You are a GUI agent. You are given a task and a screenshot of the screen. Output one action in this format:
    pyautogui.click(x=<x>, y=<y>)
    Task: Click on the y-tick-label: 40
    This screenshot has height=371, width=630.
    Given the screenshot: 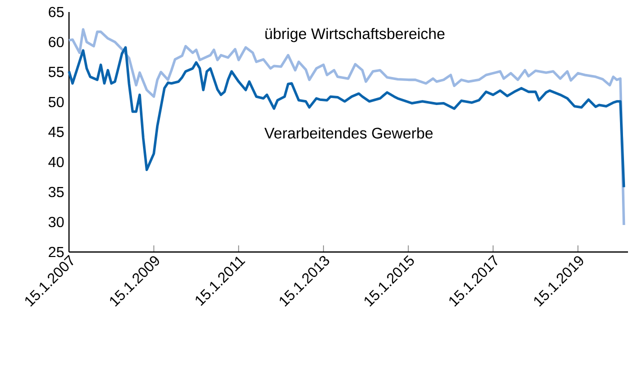 What is the action you would take?
    pyautogui.click(x=56, y=162)
    